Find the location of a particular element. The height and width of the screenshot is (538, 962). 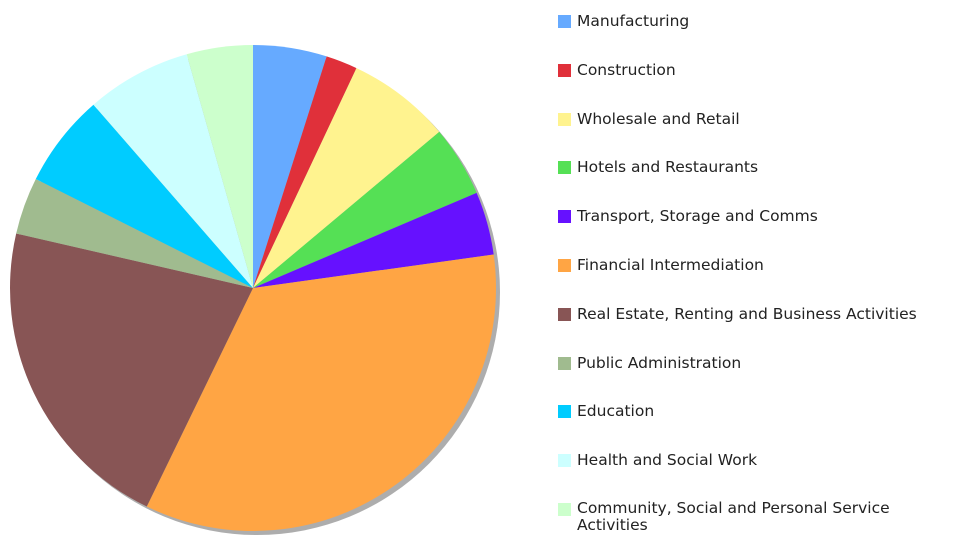

legend-label: Construction is located at coordinates (626, 69).